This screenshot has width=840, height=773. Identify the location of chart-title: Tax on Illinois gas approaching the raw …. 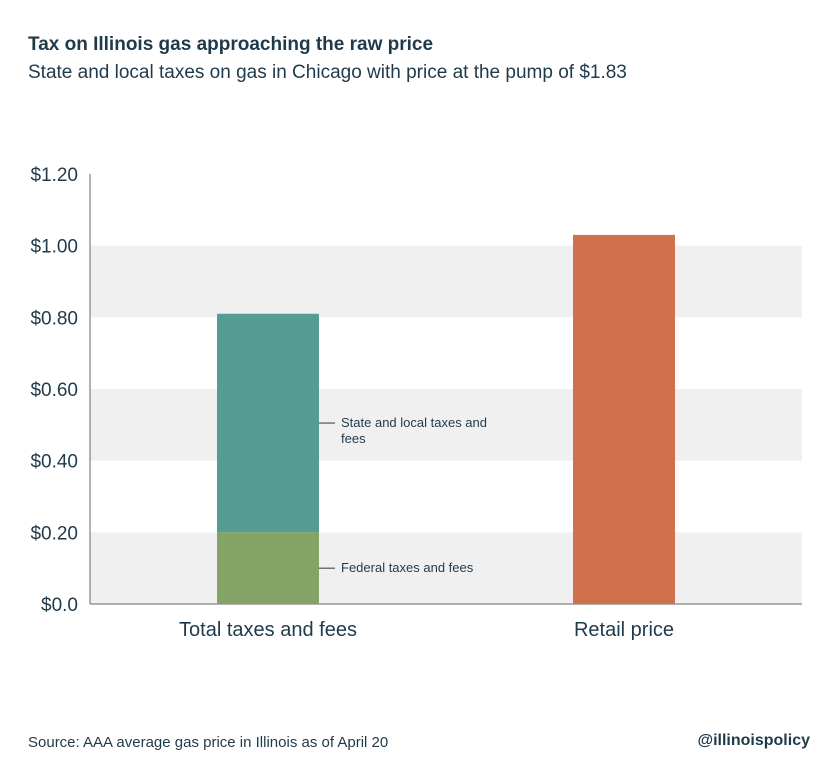
(231, 44).